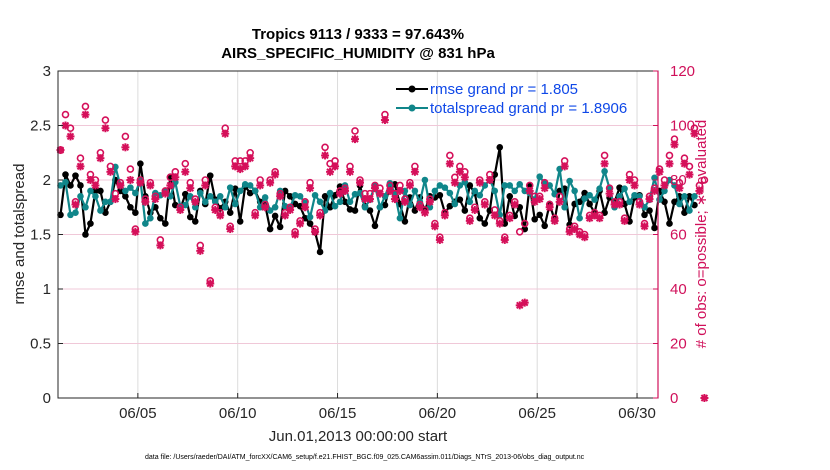  What do you see at coordinates (528, 108) in the screenshot?
I see `legend-label-spread: totalspread grand pr = 1.8906` at bounding box center [528, 108].